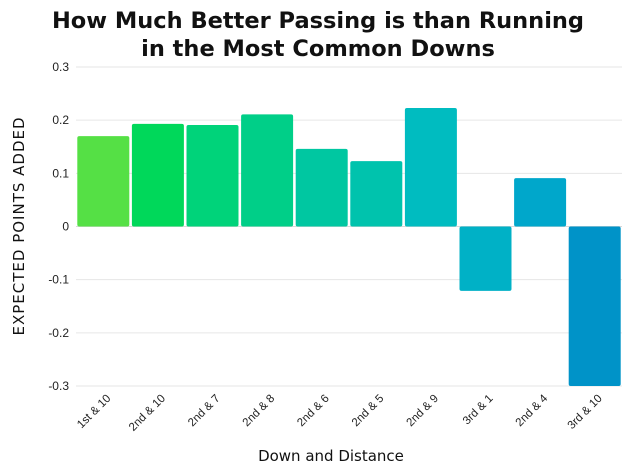 This screenshot has width=626, height=472. Describe the element at coordinates (58, 333) in the screenshot. I see `y-tick-label: -0.2` at that location.